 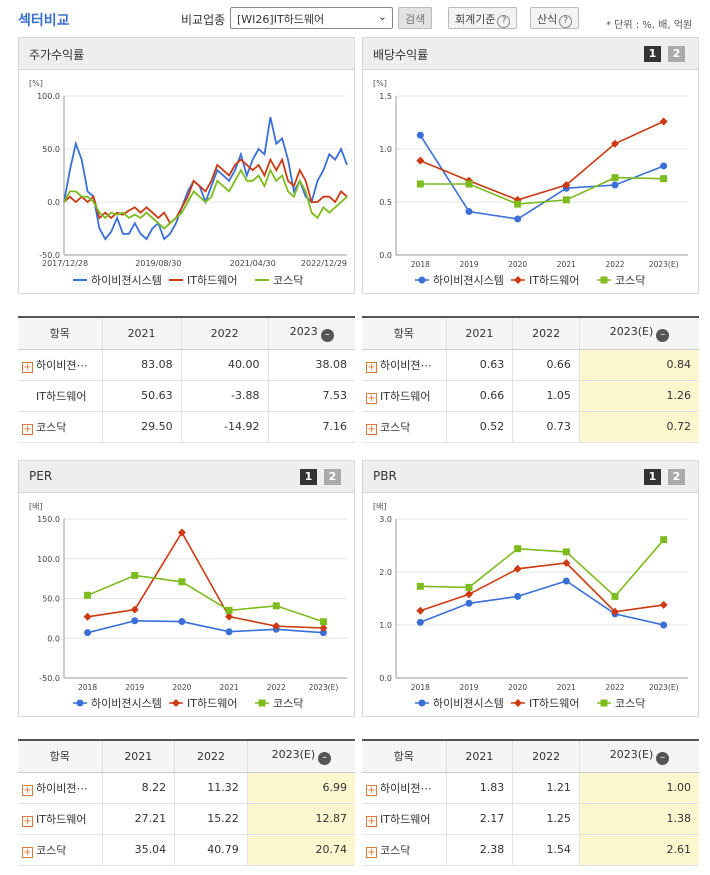 What do you see at coordinates (382, 16) in the screenshot?
I see `chevron-down-icon: ⌄` at bounding box center [382, 16].